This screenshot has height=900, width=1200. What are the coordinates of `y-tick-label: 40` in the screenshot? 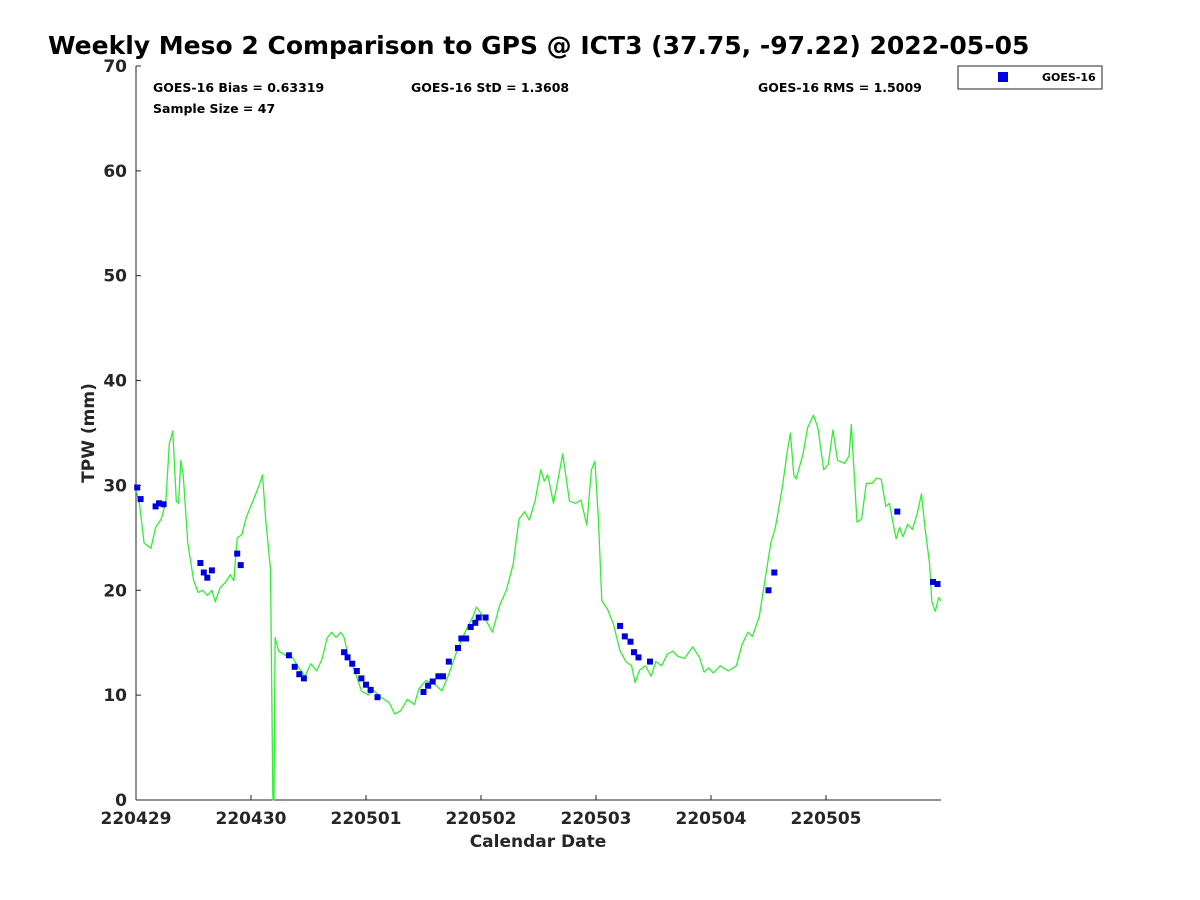 It's located at (115, 382).